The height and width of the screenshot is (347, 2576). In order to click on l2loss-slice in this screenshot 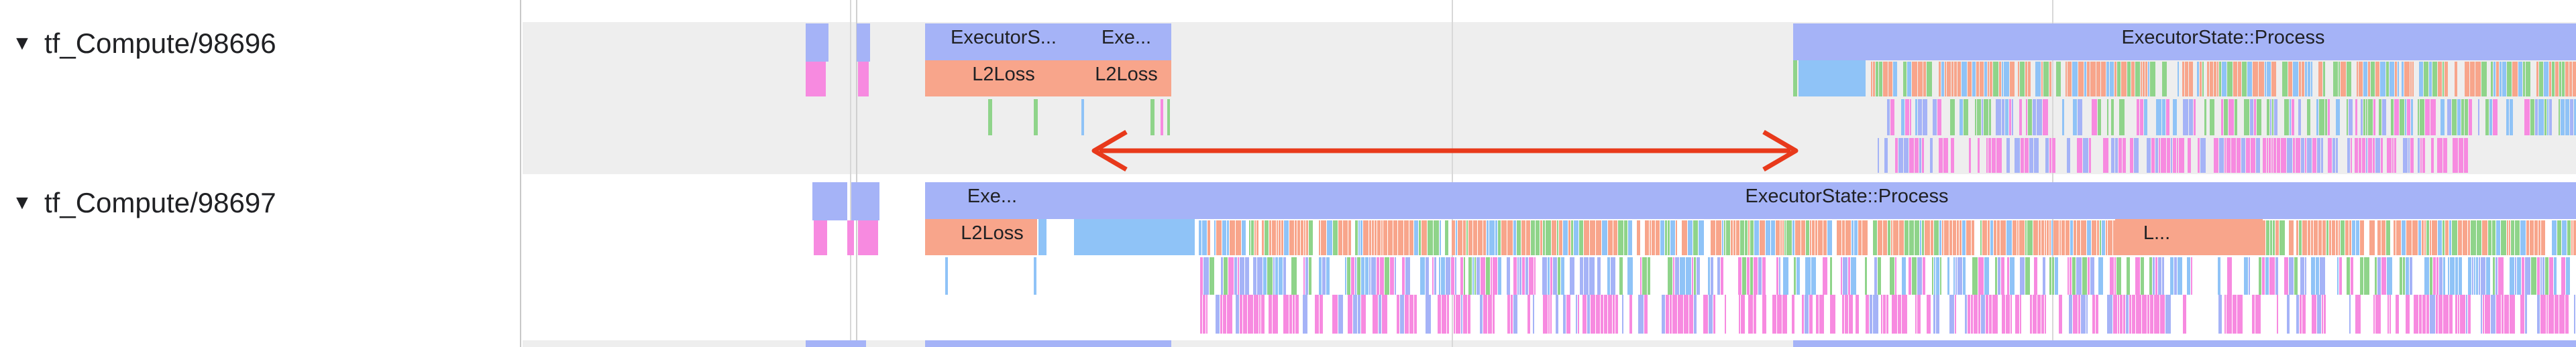, I will do `click(1003, 78)`.